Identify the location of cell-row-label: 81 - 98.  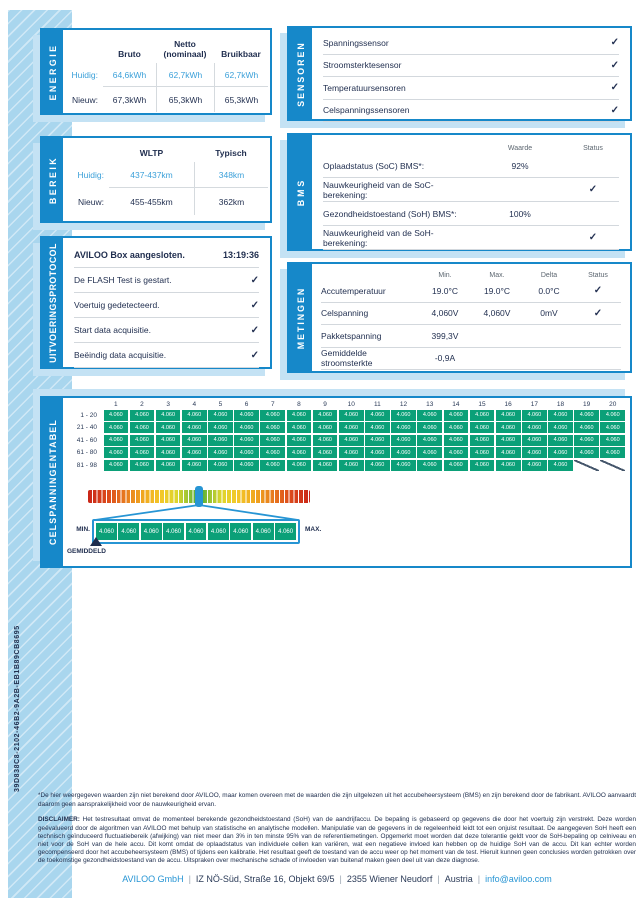
(86, 465).